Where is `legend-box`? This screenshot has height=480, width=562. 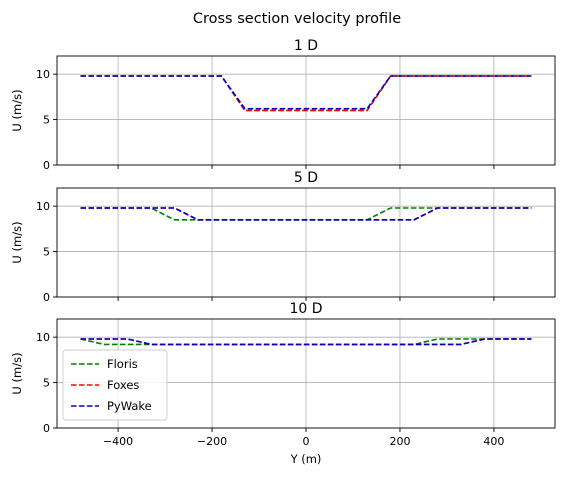
legend-box is located at coordinates (115, 385).